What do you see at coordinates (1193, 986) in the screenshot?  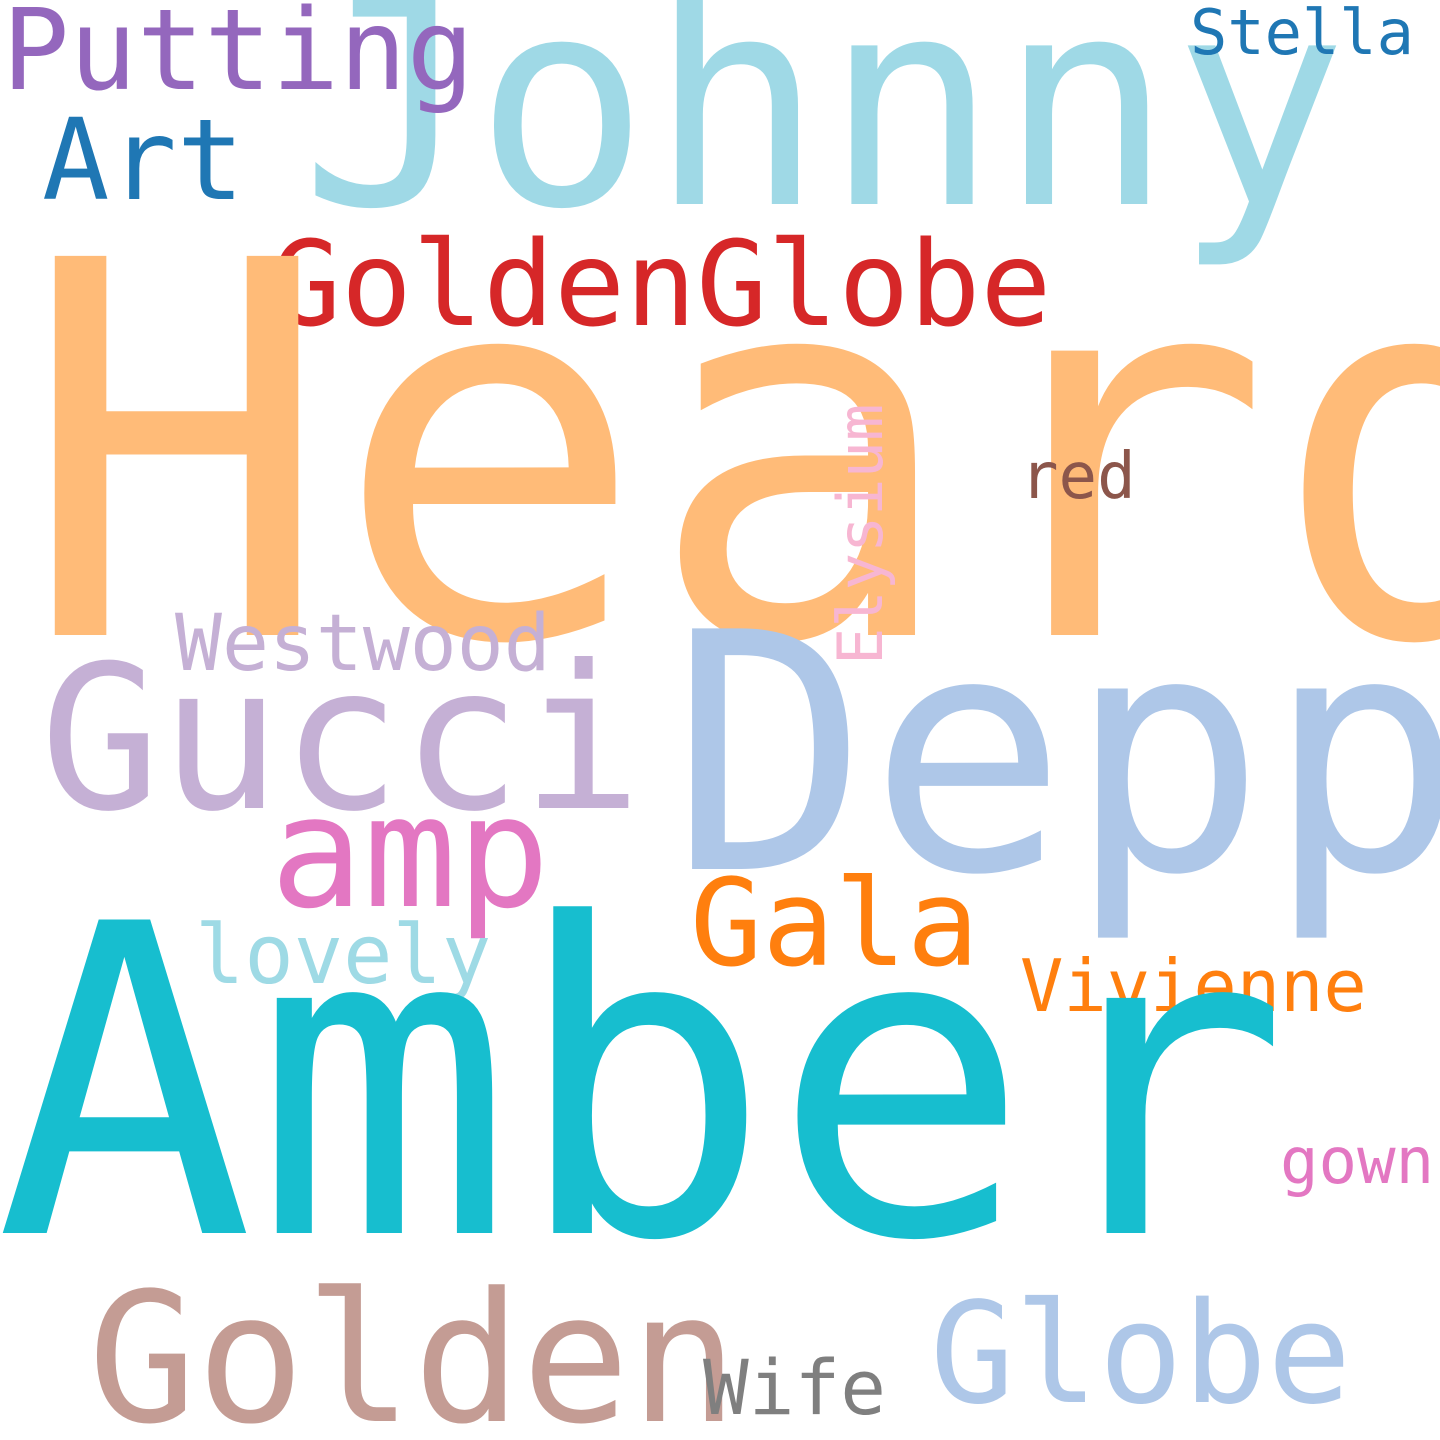 I see `word-vivienne: Vivienne` at bounding box center [1193, 986].